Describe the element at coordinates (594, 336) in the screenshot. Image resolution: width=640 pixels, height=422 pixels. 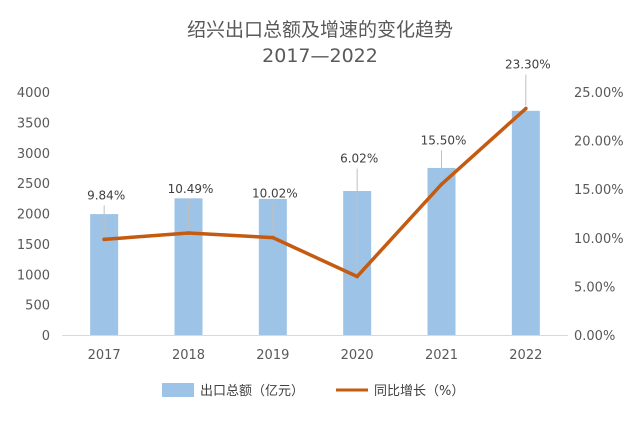
I see `y-right-tick-label: 0.00%` at that location.